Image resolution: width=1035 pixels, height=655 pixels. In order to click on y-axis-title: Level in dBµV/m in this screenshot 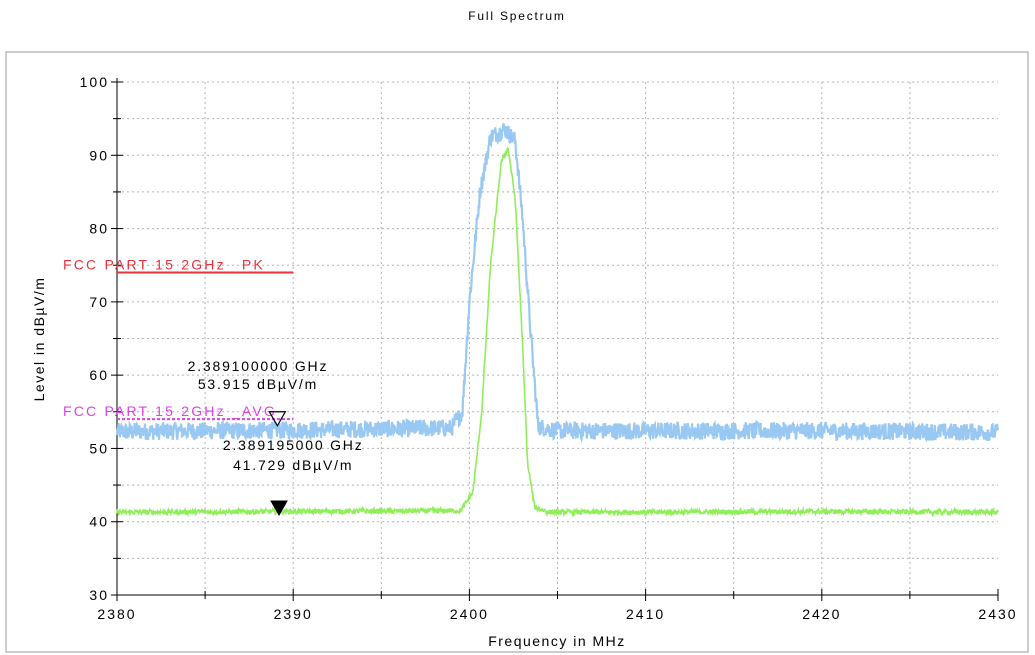, I will do `click(39, 339)`.